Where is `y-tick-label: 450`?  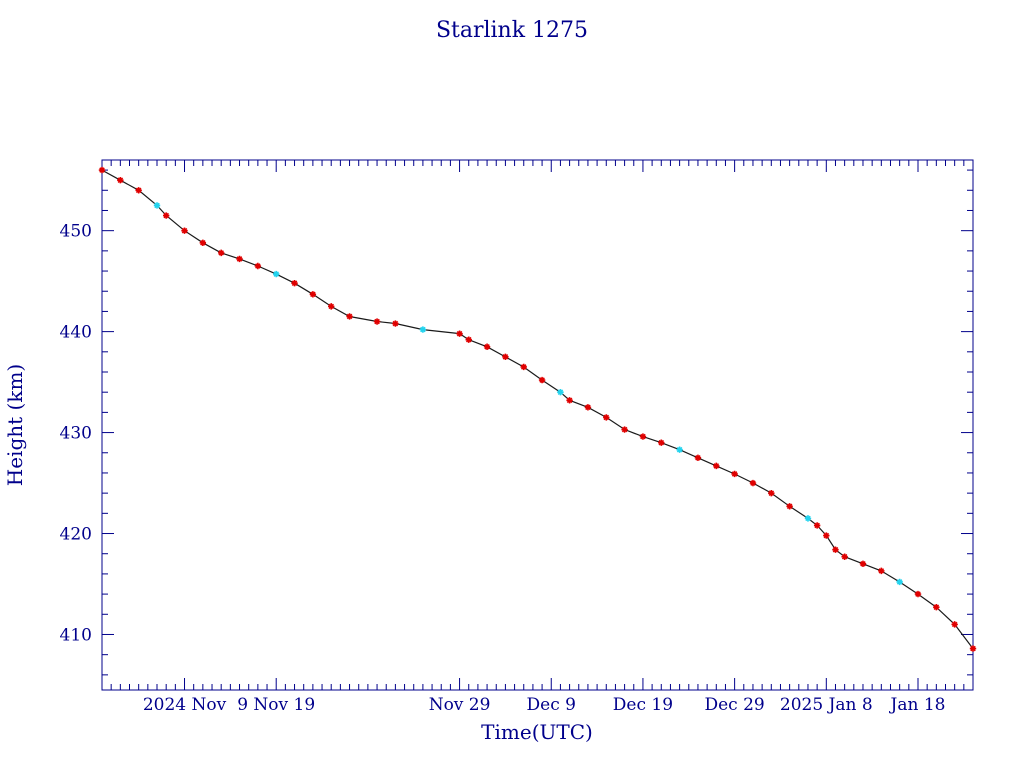 y-tick-label: 450 is located at coordinates (76, 232).